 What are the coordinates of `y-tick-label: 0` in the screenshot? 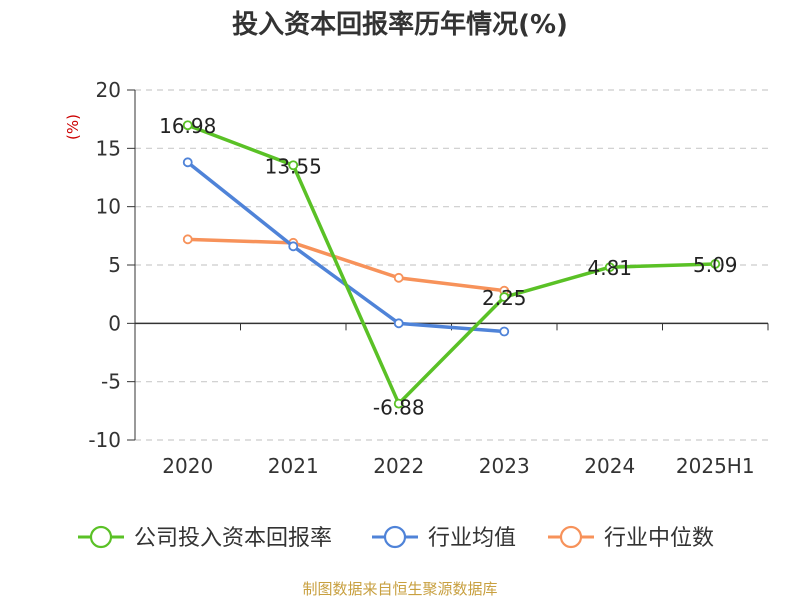 It's located at (114, 323).